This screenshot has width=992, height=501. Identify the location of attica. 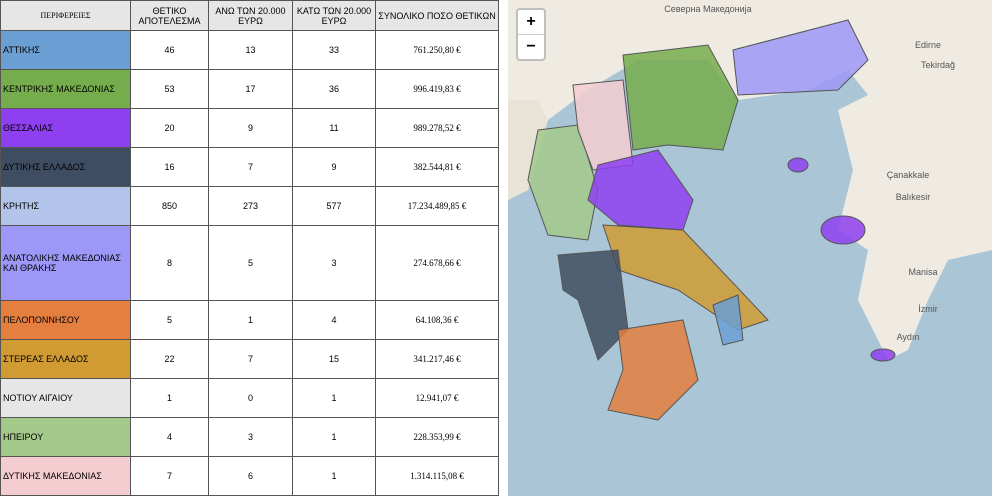
(728, 320).